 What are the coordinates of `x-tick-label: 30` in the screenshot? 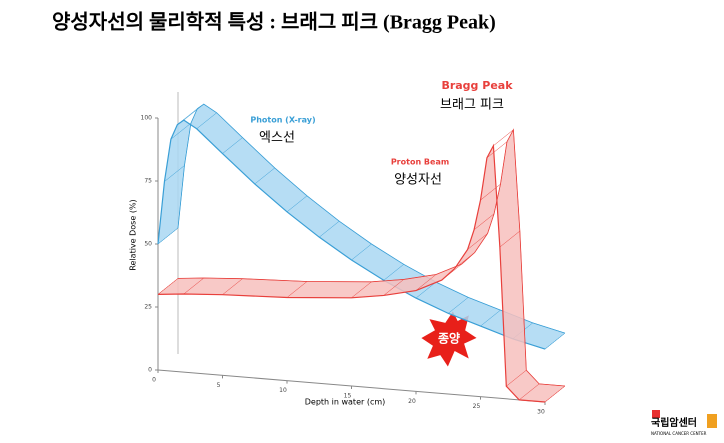 It's located at (541, 412).